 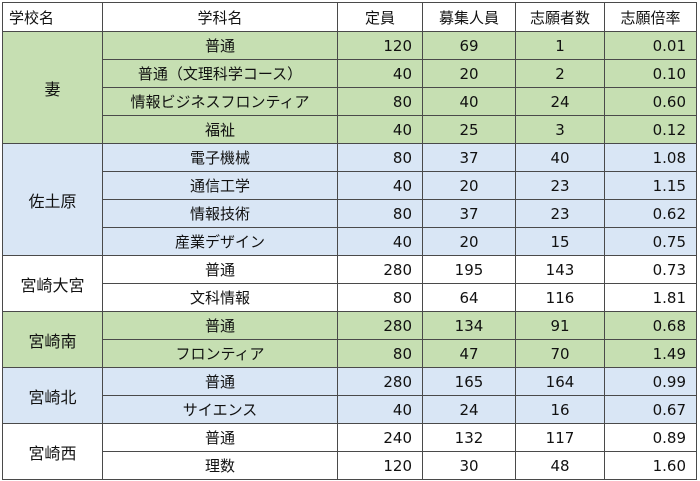 I want to click on recruitment-cell: 25, so click(x=469, y=129).